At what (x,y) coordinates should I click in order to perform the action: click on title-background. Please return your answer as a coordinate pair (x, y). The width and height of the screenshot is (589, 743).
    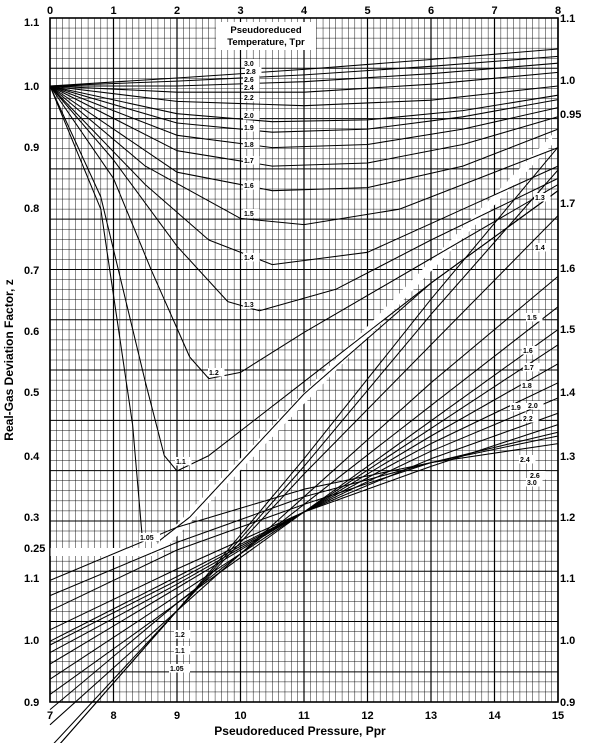
    Looking at the image, I should click on (266, 36).